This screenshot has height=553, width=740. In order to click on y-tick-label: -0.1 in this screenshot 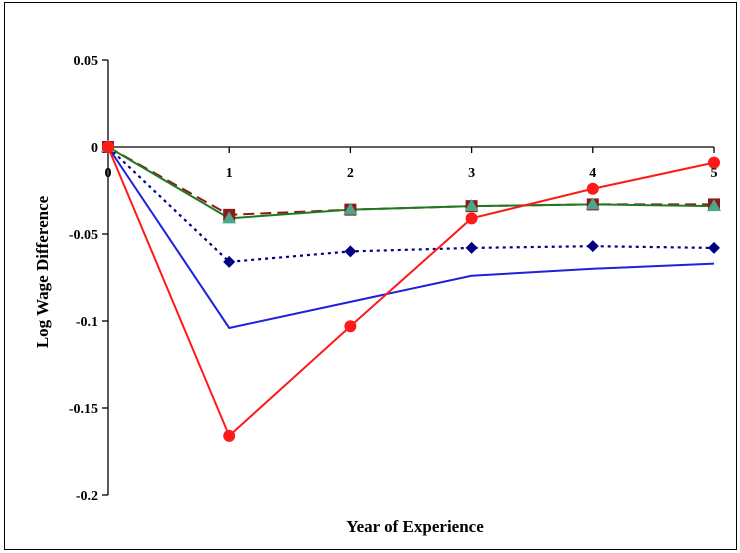, I will do `click(87, 322)`.